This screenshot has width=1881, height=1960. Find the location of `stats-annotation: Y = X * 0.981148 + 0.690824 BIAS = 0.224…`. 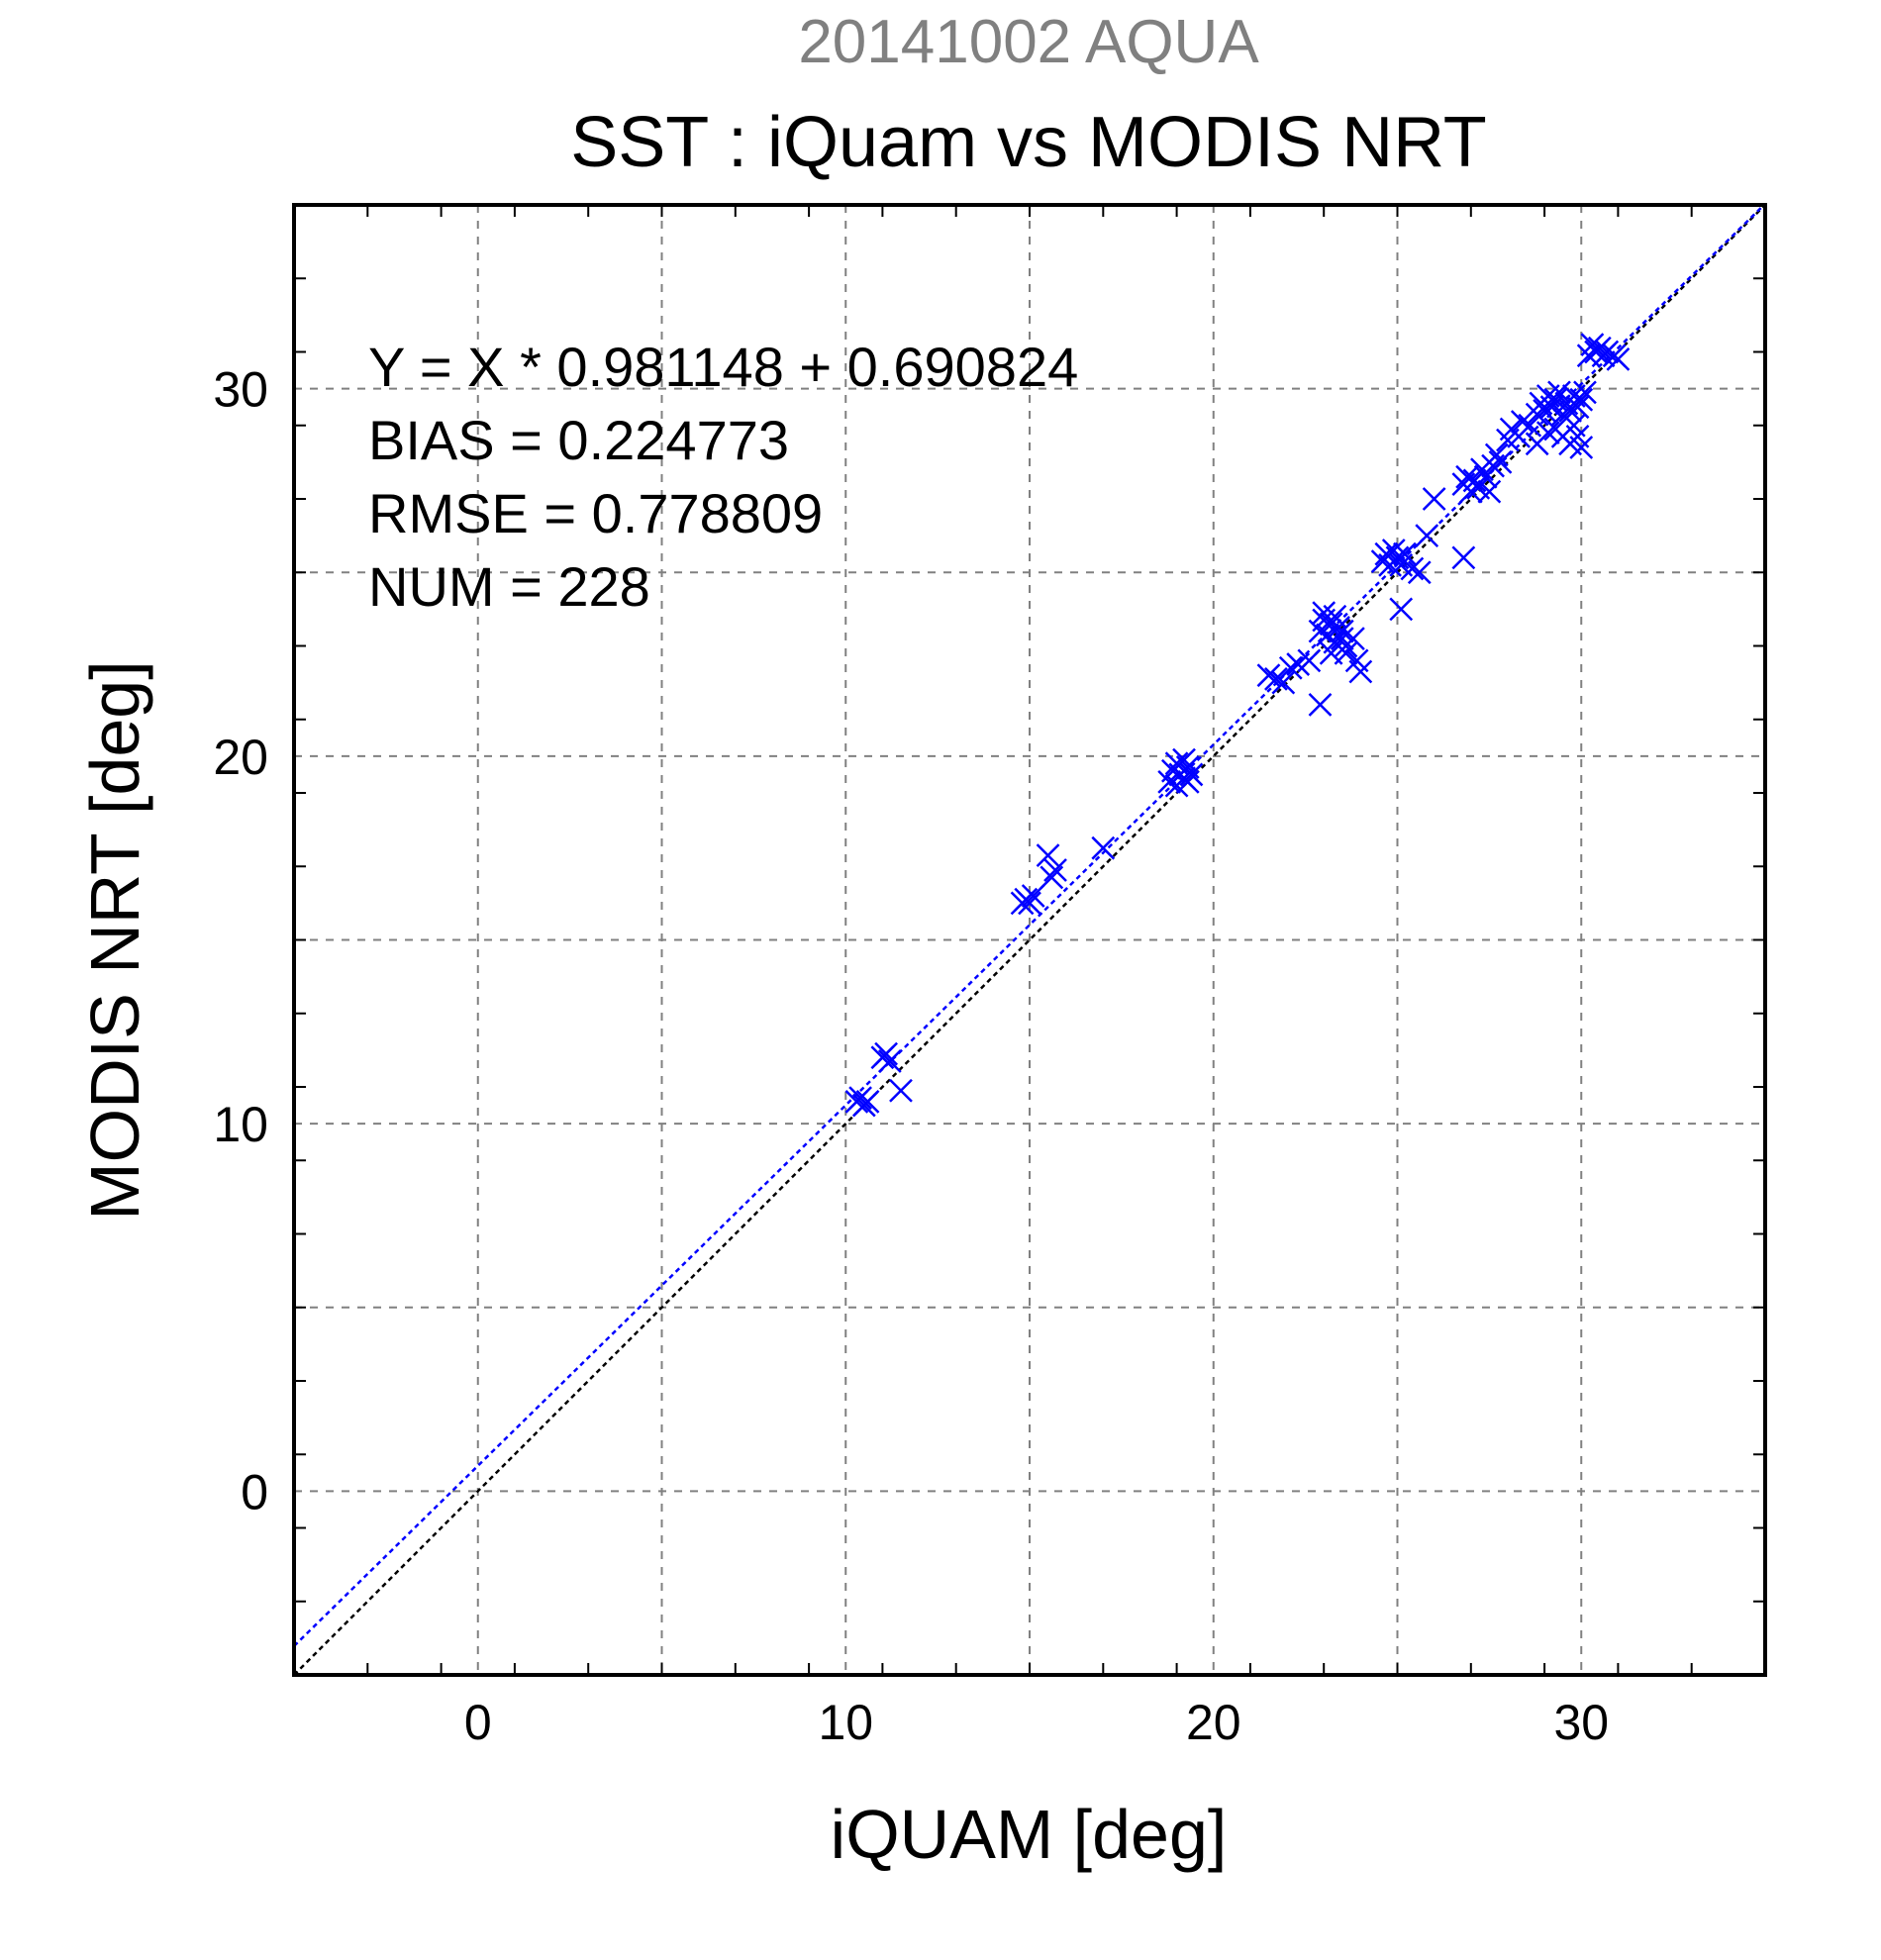

stats-annotation: Y = X * 0.981148 + 0.690824 BIAS = 0.224… is located at coordinates (723, 477).